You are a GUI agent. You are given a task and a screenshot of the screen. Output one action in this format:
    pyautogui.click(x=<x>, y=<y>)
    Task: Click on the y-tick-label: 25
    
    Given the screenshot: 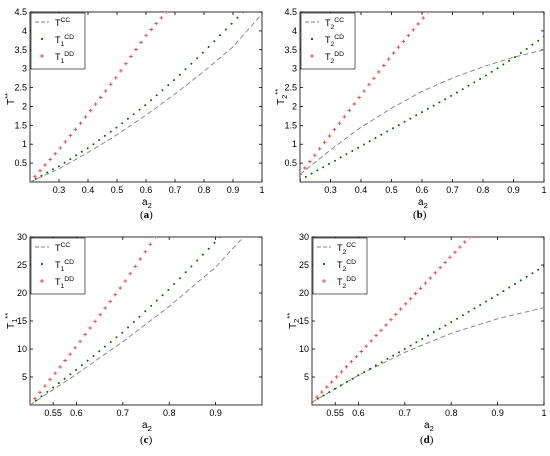 What is the action you would take?
    pyautogui.click(x=304, y=265)
    